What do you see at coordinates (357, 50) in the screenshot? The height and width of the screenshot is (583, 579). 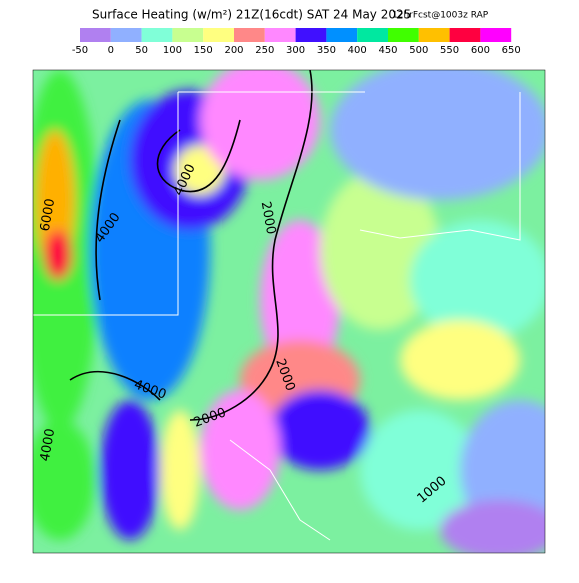 I see `colorbar-label: 400` at bounding box center [357, 50].